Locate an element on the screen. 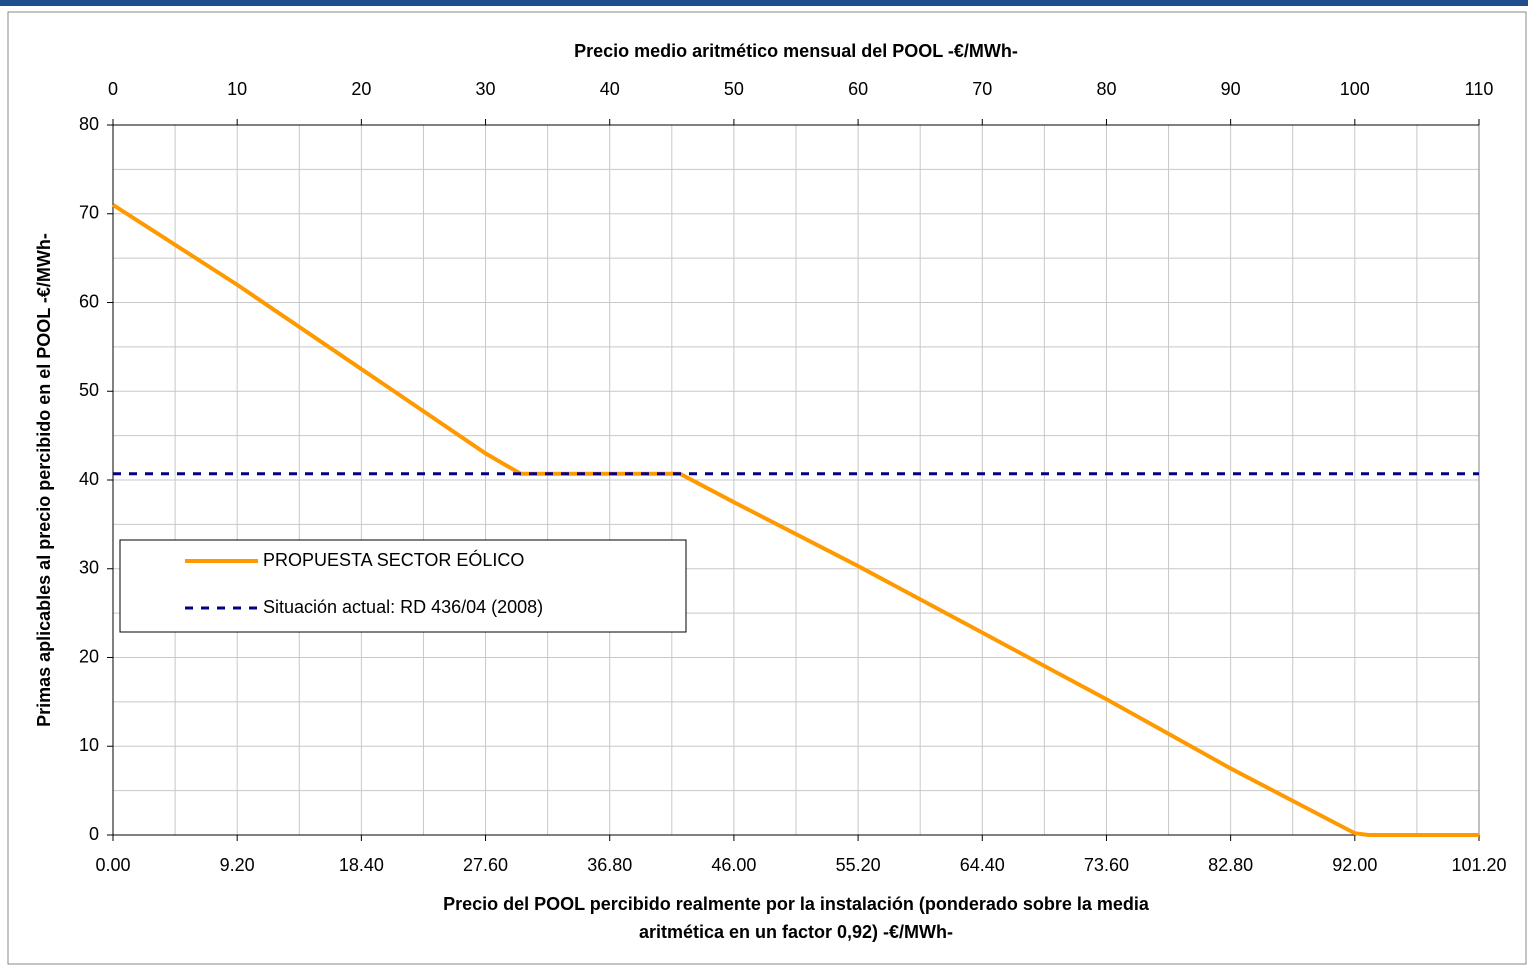 Image resolution: width=1528 pixels, height=965 pixels. x-tick-label: 36.80 is located at coordinates (609, 865).